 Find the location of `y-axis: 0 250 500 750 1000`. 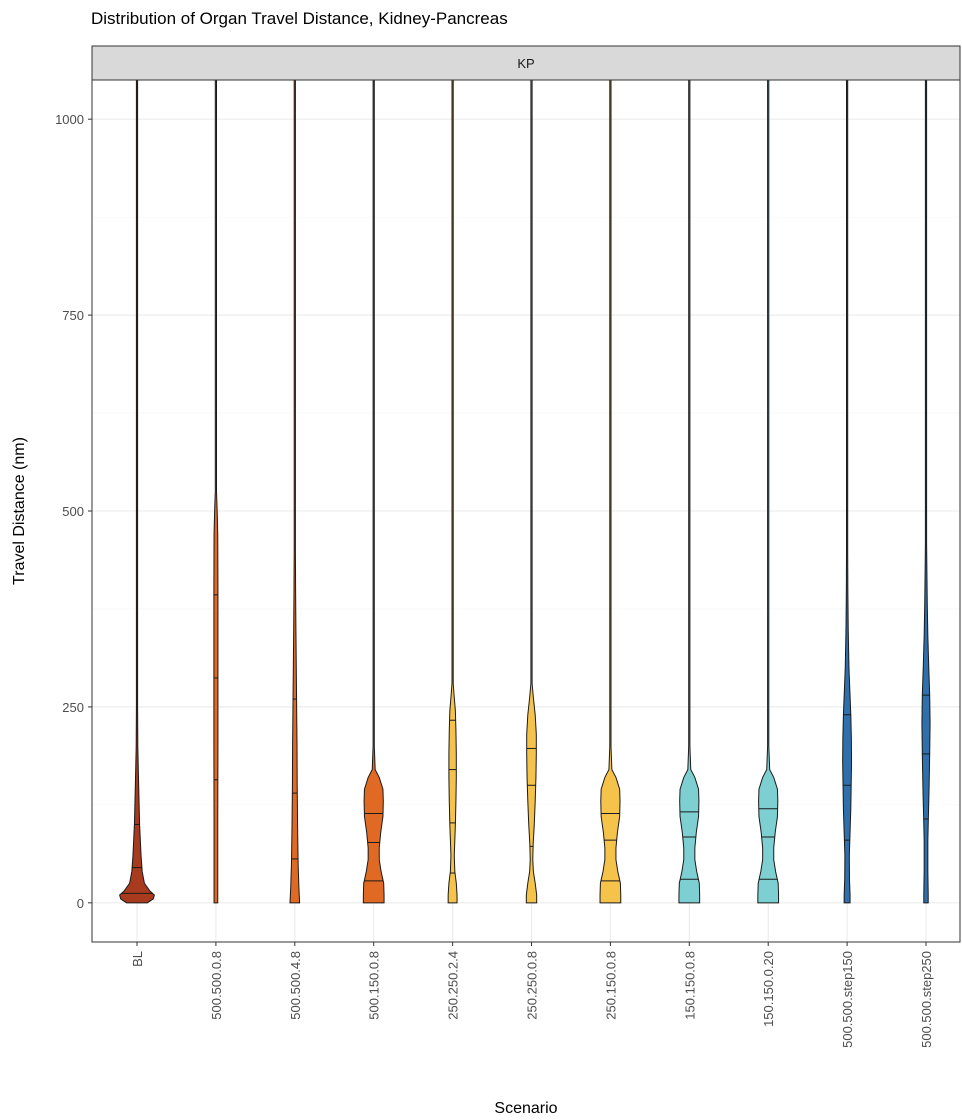

y-axis: 0 250 500 750 1000 is located at coordinates (73, 511).